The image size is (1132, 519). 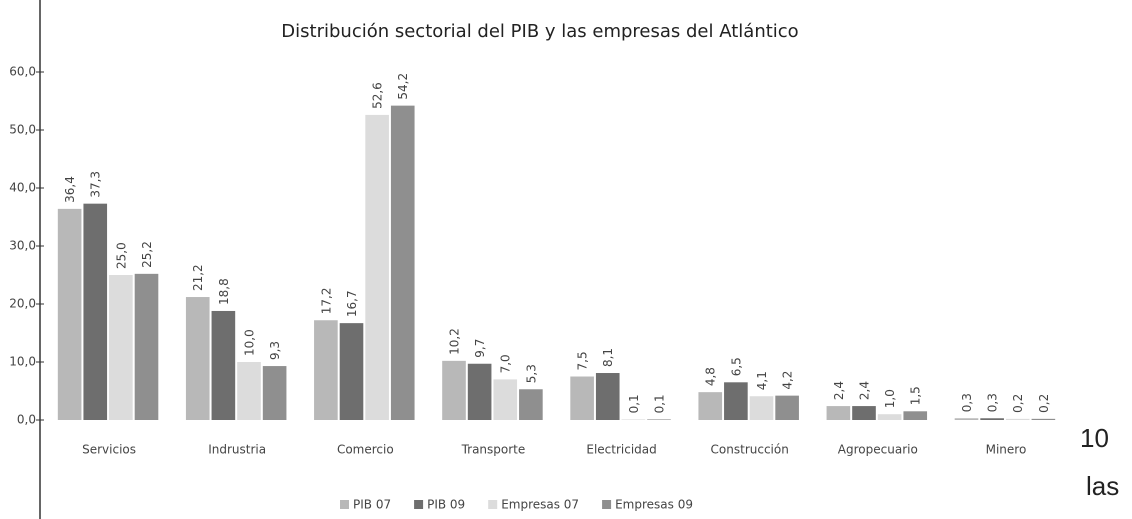 I want to click on data-label: 9,3, so click(x=275, y=350).